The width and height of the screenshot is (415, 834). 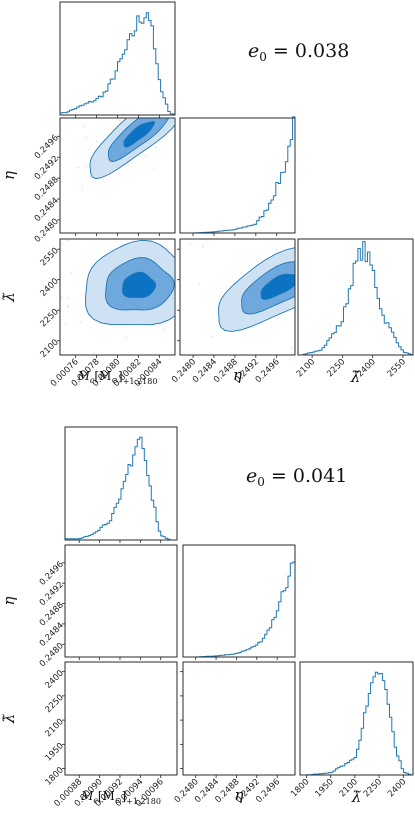 I want to click on x-lambda-2-xtick-label: 2250, so click(x=373, y=788).